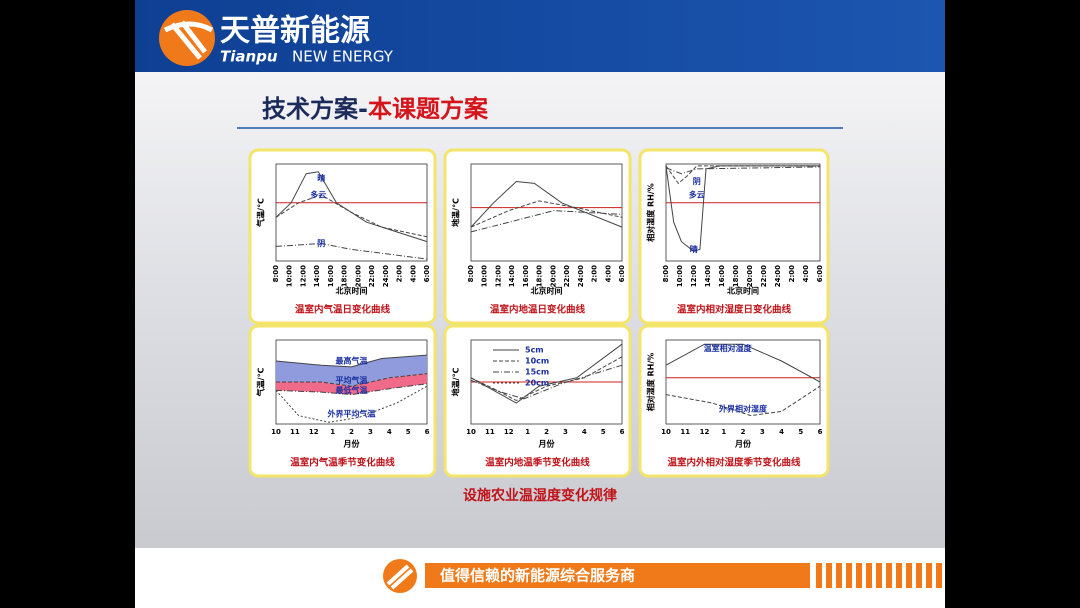 The width and height of the screenshot is (1080, 608). Describe the element at coordinates (537, 576) in the screenshot. I see `slogan: 值得信赖的新能源综合服务商` at that location.